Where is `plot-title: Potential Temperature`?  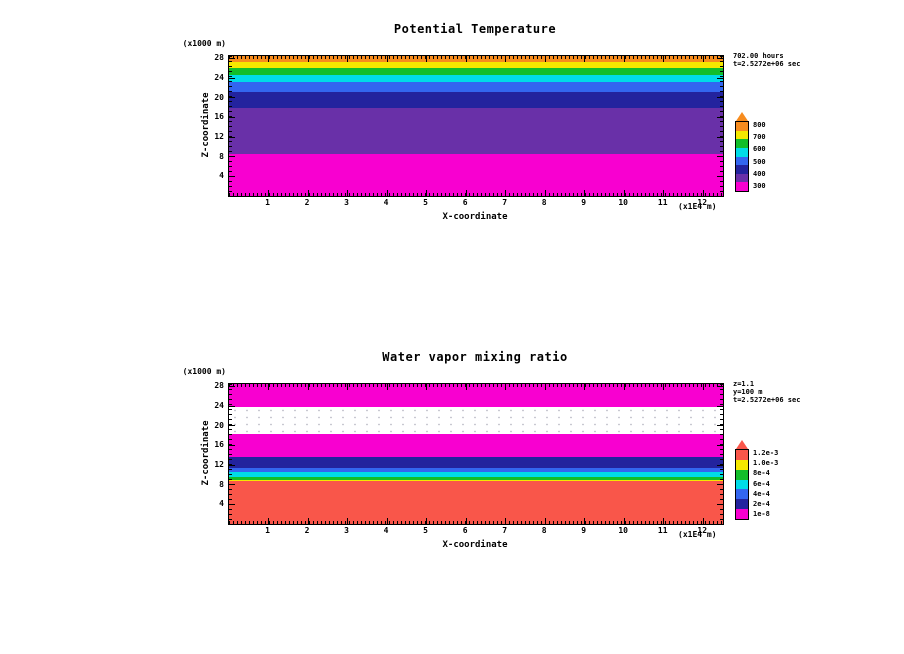
plot-title: Potential Temperature is located at coordinates (475, 29).